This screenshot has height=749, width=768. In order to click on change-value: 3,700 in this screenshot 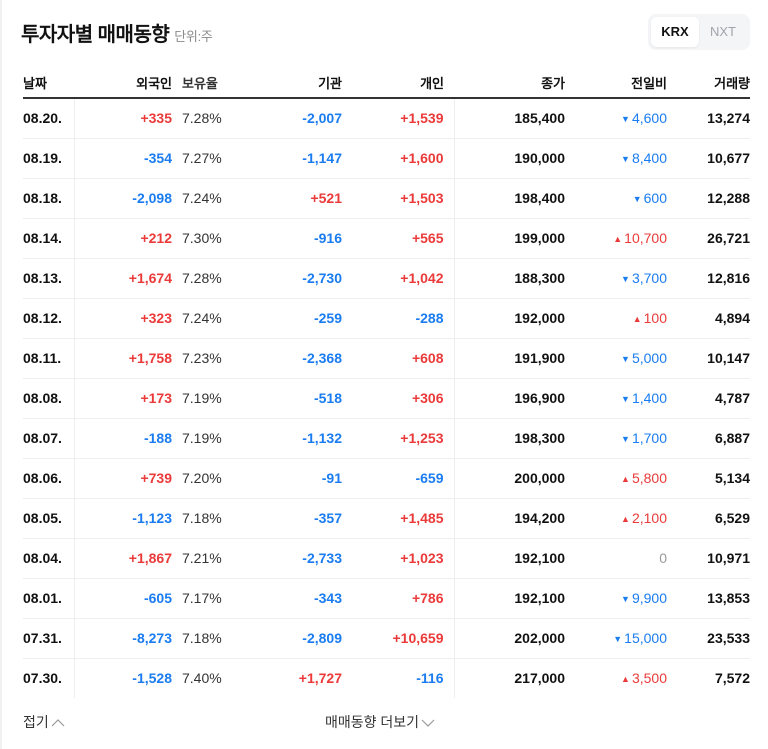, I will do `click(649, 278)`.